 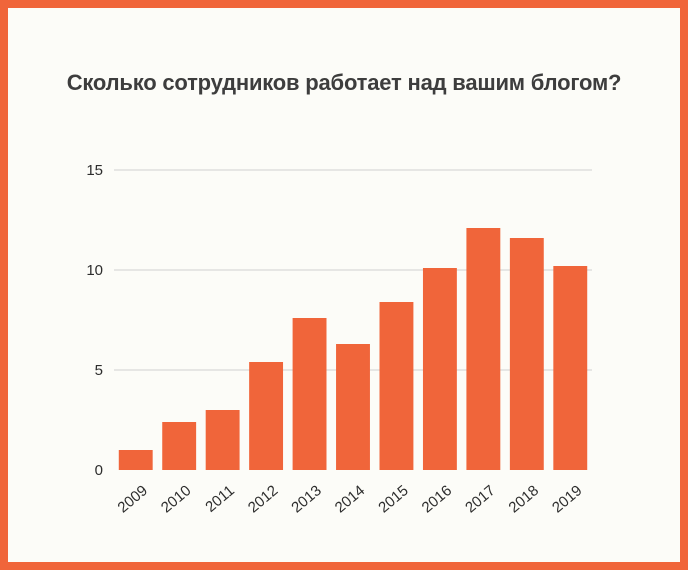 I want to click on bar-2018, so click(x=526, y=354).